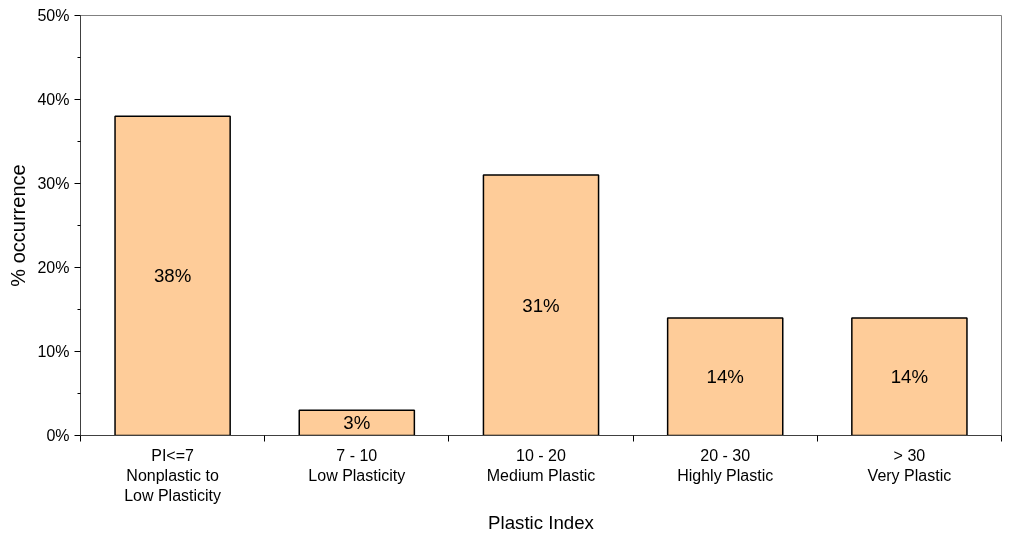 Image resolution: width=1021 pixels, height=536 pixels. Describe the element at coordinates (53, 15) in the screenshot. I see `y-tick-label: 50%` at that location.